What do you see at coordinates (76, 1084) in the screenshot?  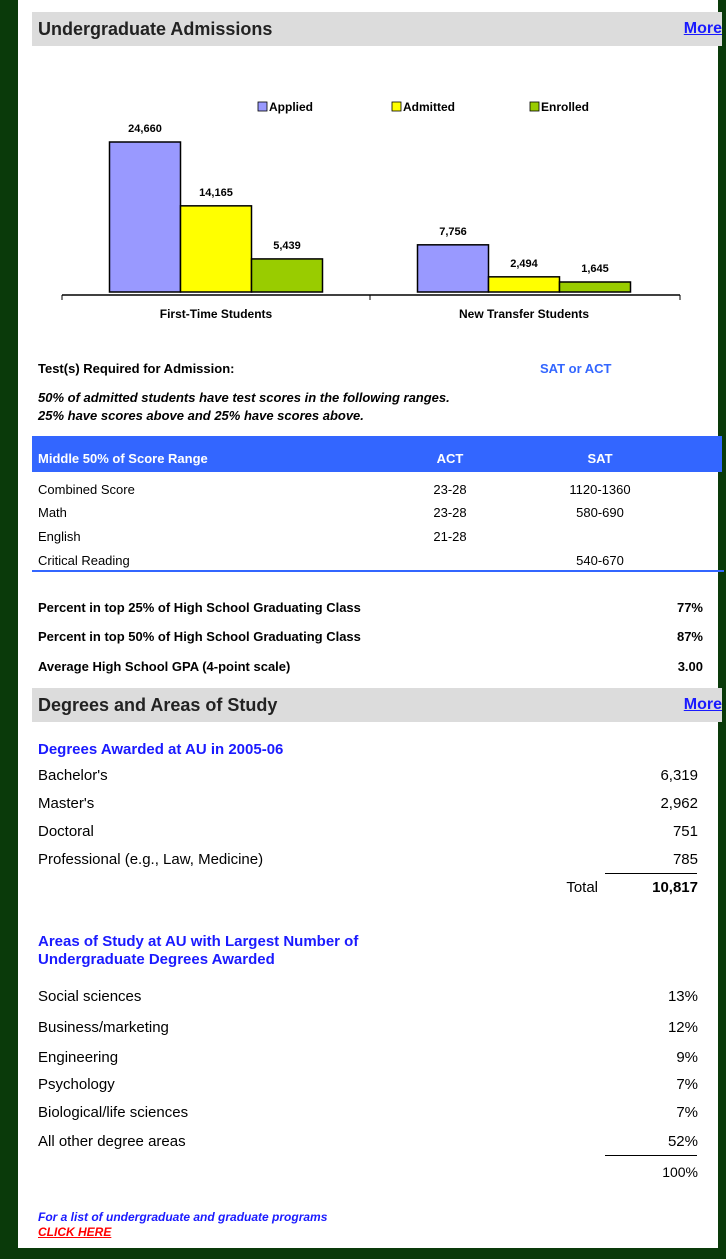 I see `area-label: Psychology` at bounding box center [76, 1084].